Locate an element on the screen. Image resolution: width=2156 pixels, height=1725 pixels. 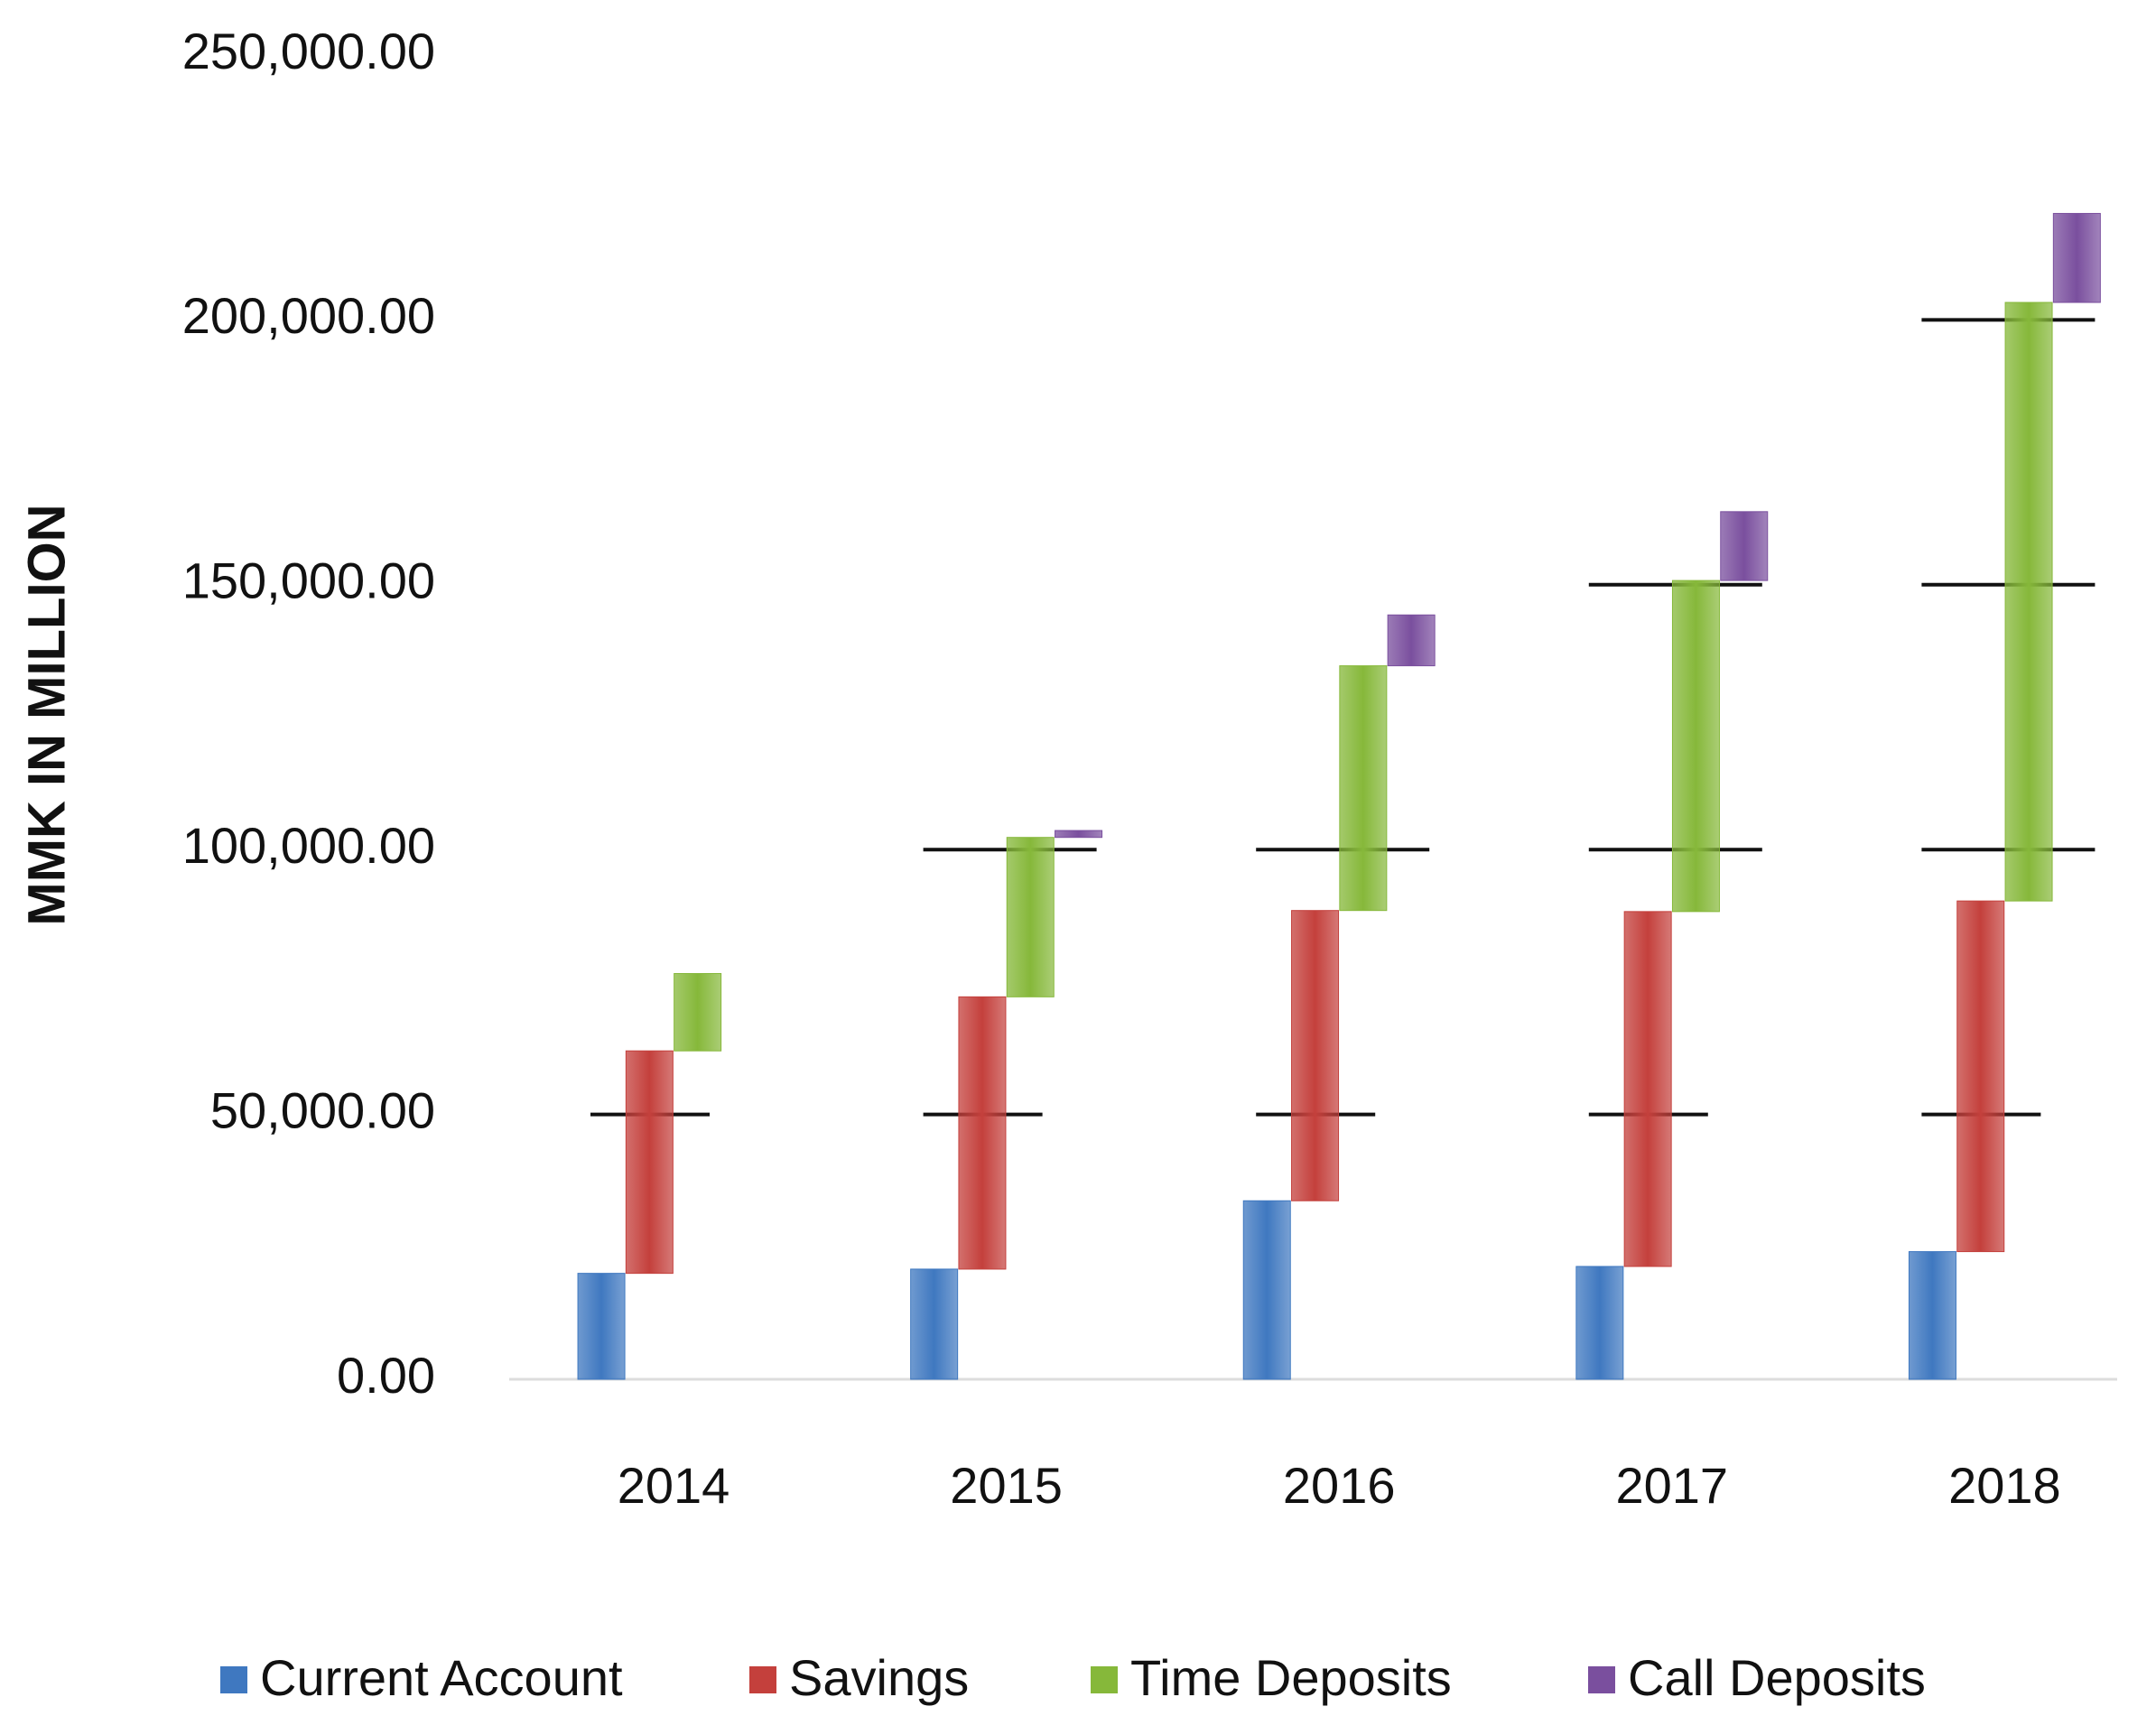
legend-label: Time Deposits is located at coordinates (1291, 1677).